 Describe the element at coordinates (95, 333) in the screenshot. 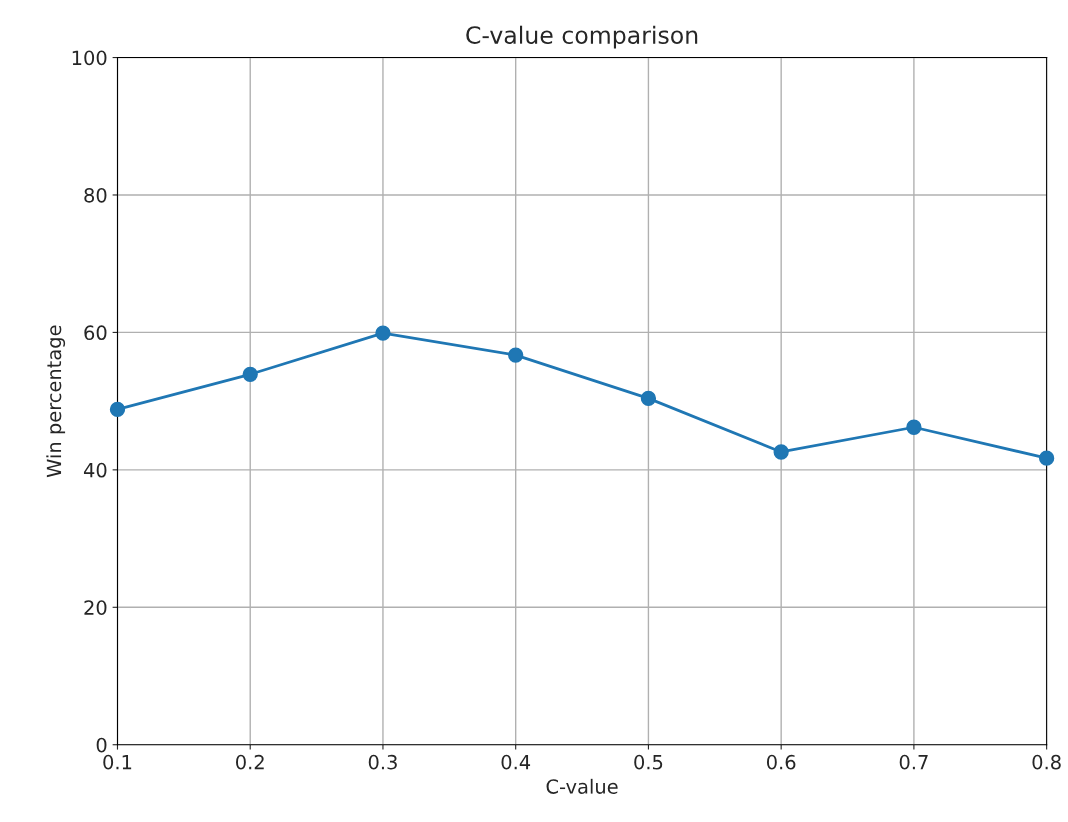

I see `y-tick-label: 60` at that location.